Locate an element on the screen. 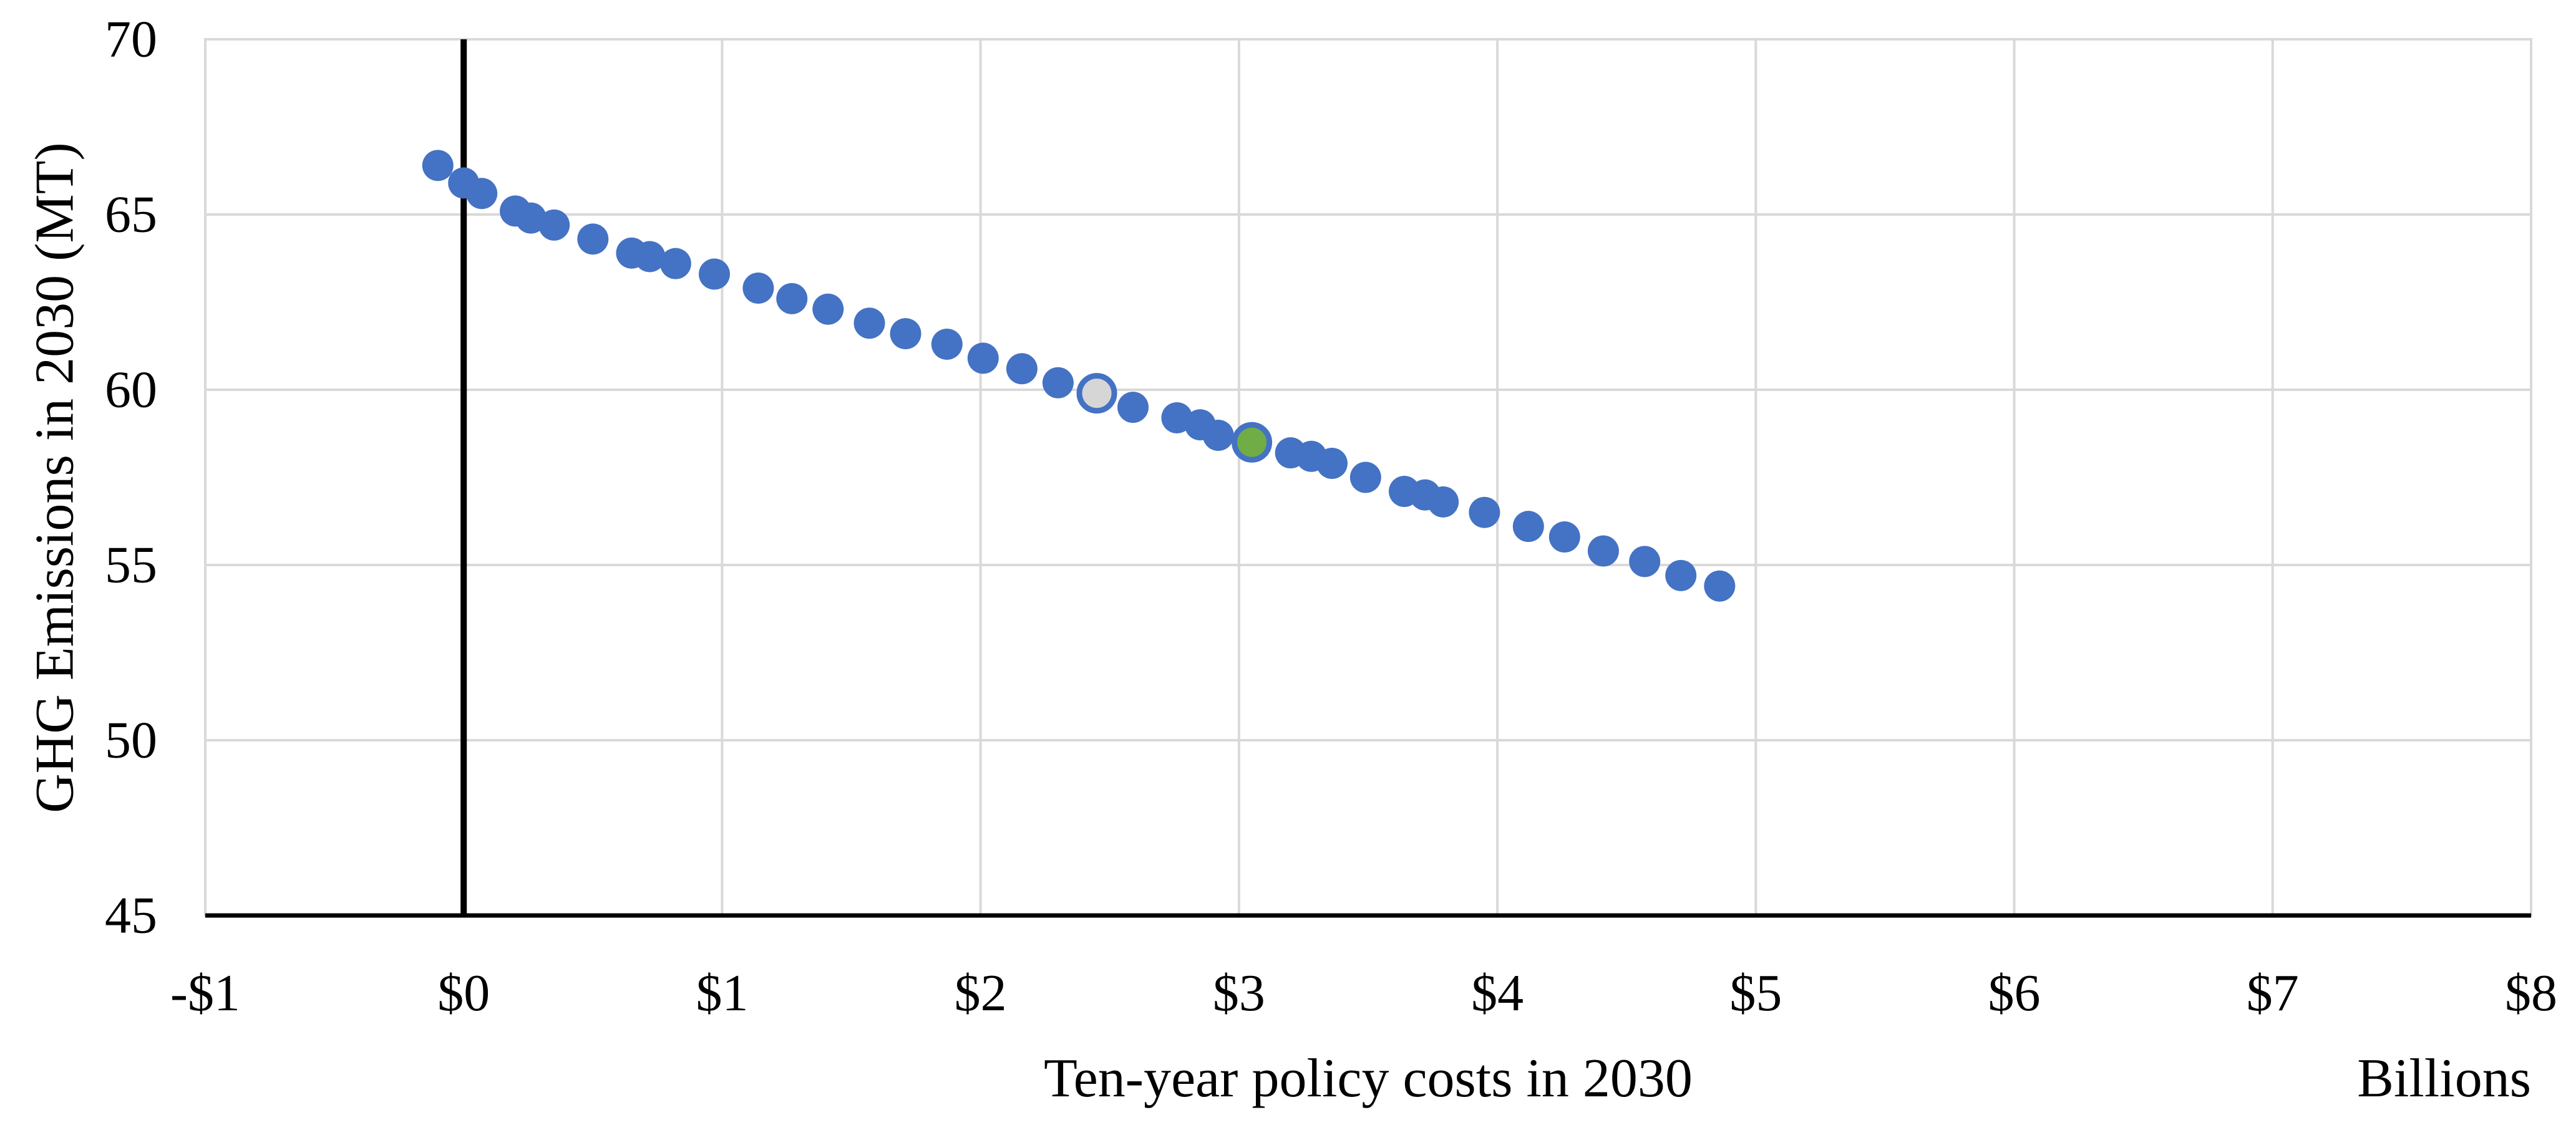 The image size is (2576, 1130). x-tick-label: $8 is located at coordinates (2531, 993).